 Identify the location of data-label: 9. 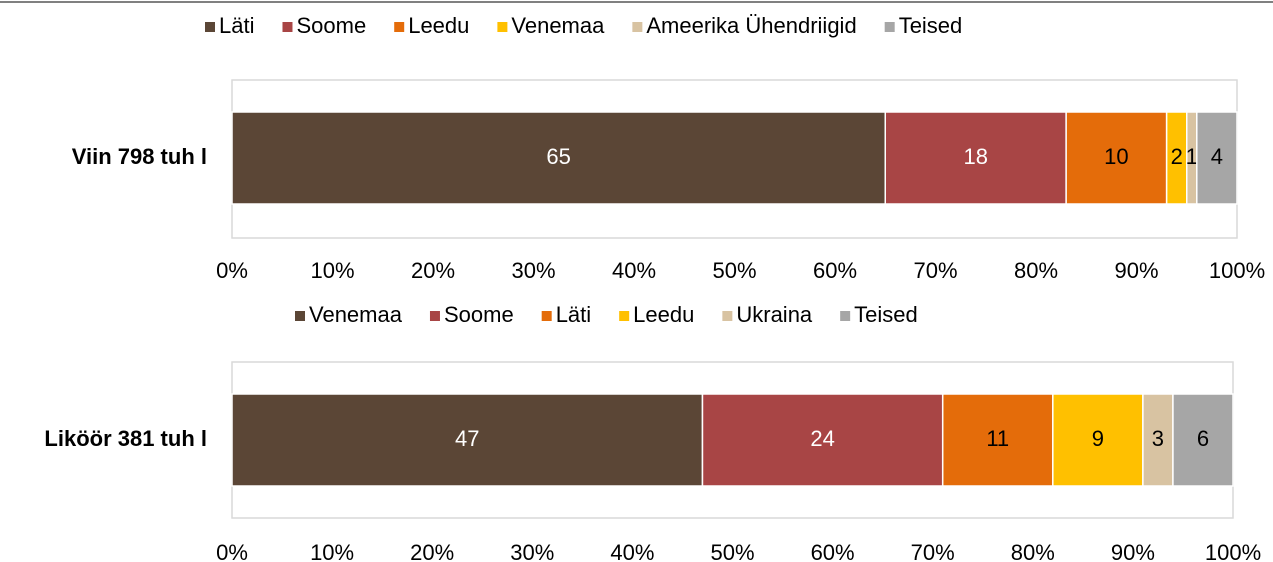
(1098, 438).